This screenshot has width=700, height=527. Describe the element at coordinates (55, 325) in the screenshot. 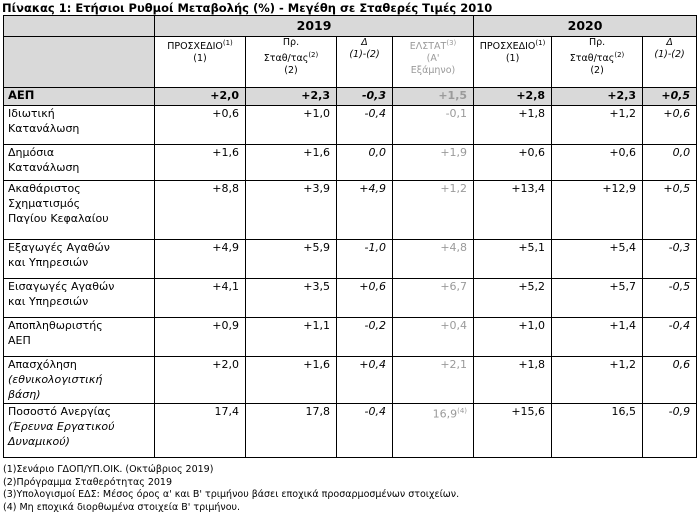

I see `row-label-line: Αποπληθωριστής` at that location.